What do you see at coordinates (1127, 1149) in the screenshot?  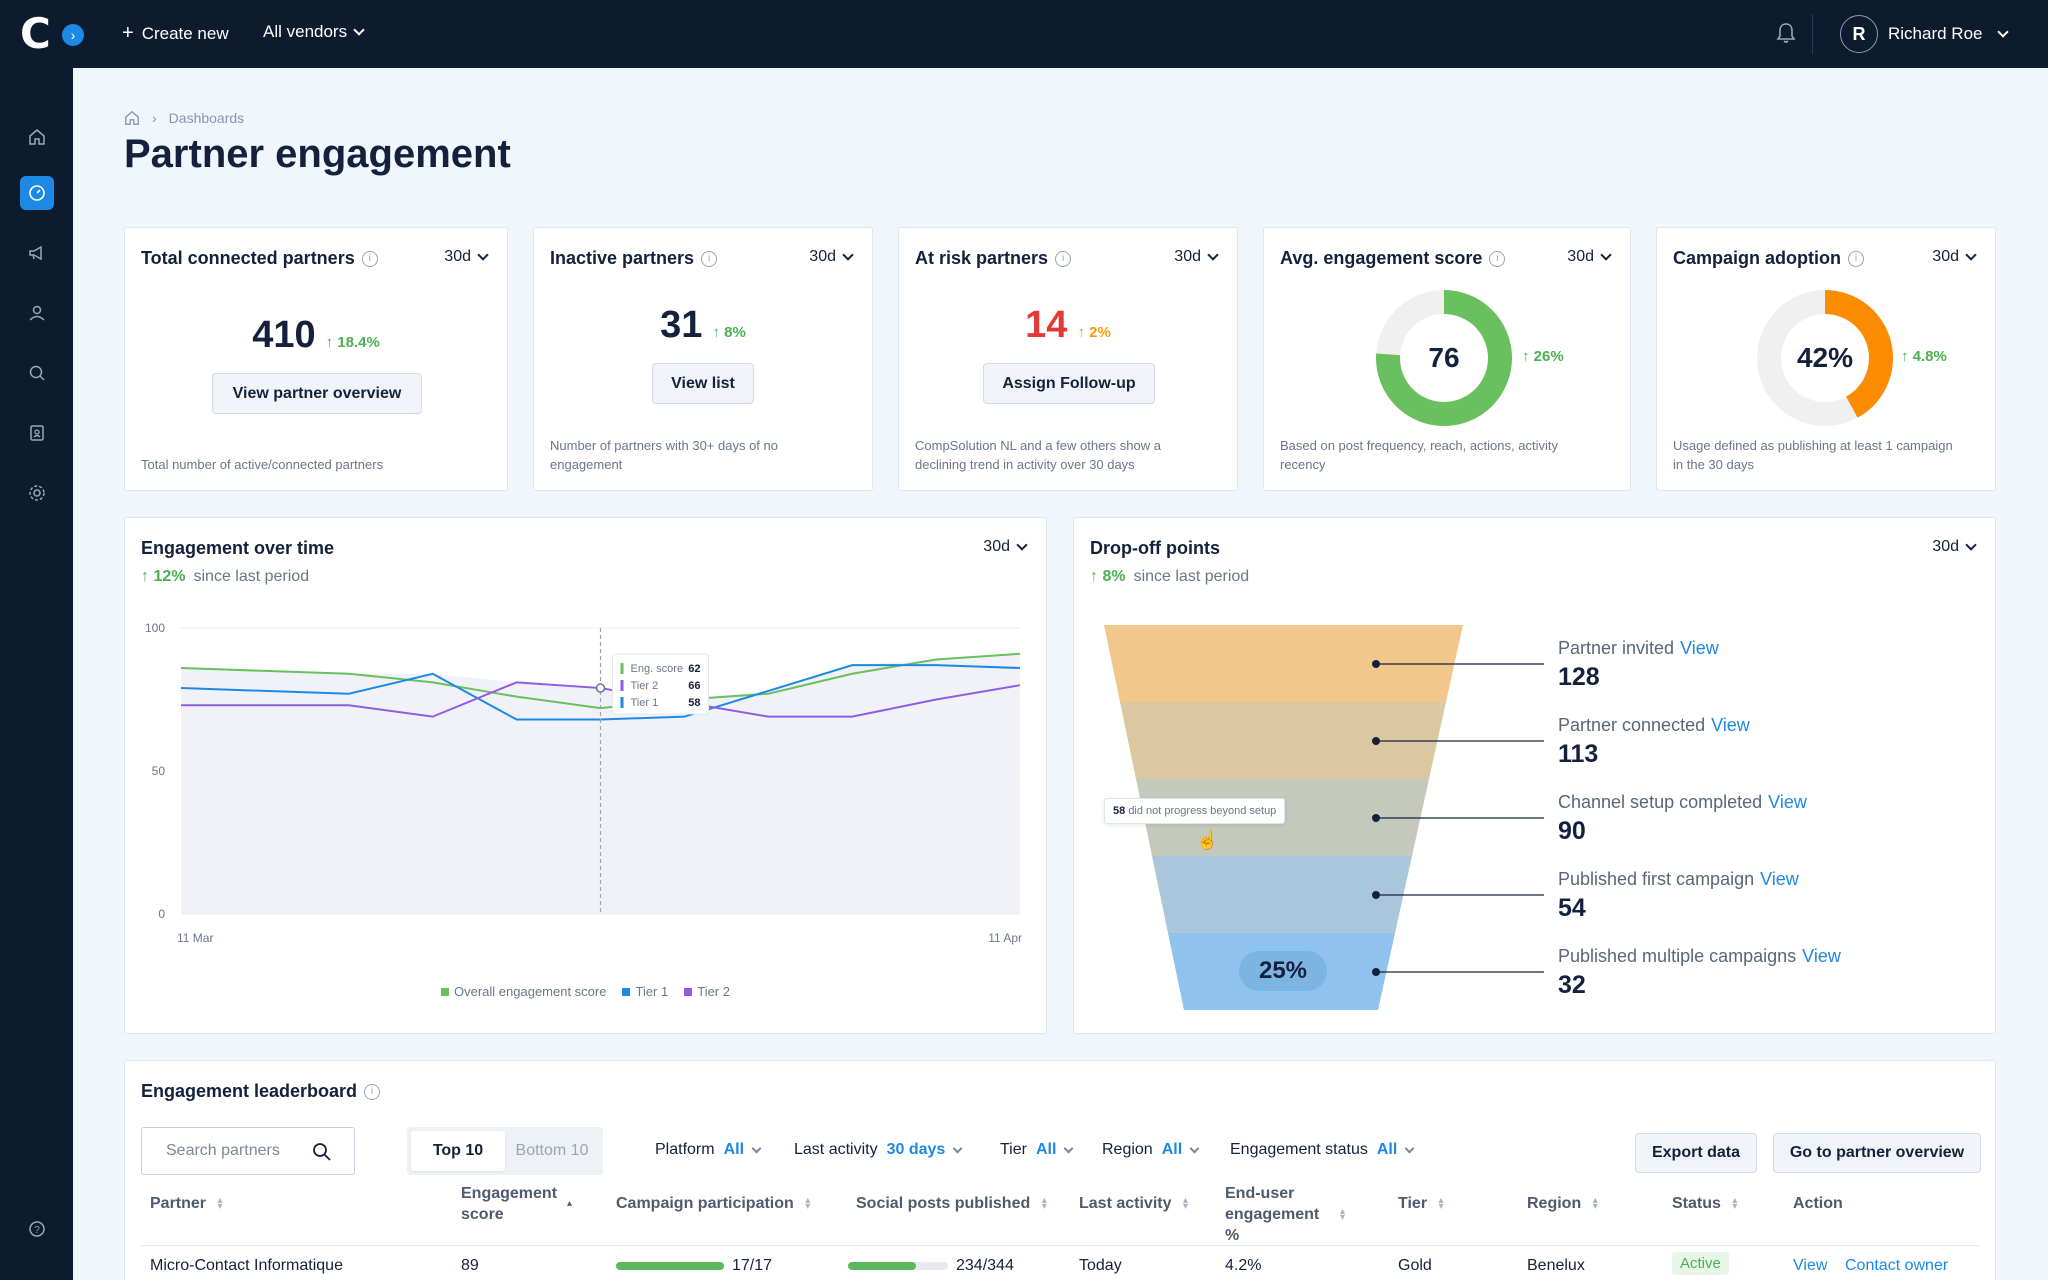 I see `filter-label: Region` at bounding box center [1127, 1149].